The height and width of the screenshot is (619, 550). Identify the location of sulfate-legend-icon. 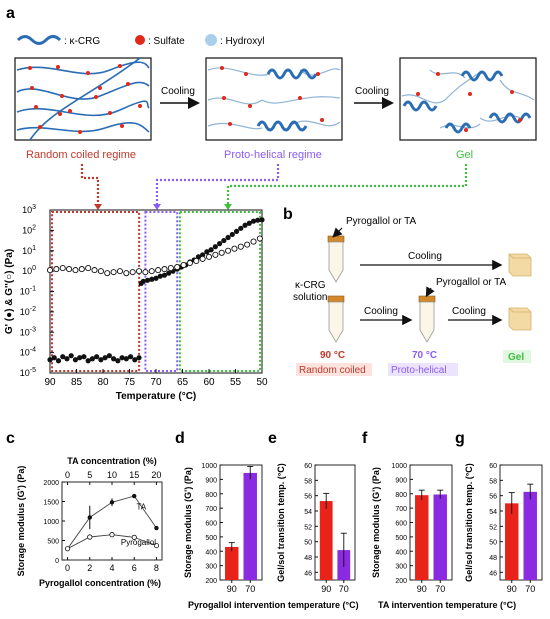
(140, 40).